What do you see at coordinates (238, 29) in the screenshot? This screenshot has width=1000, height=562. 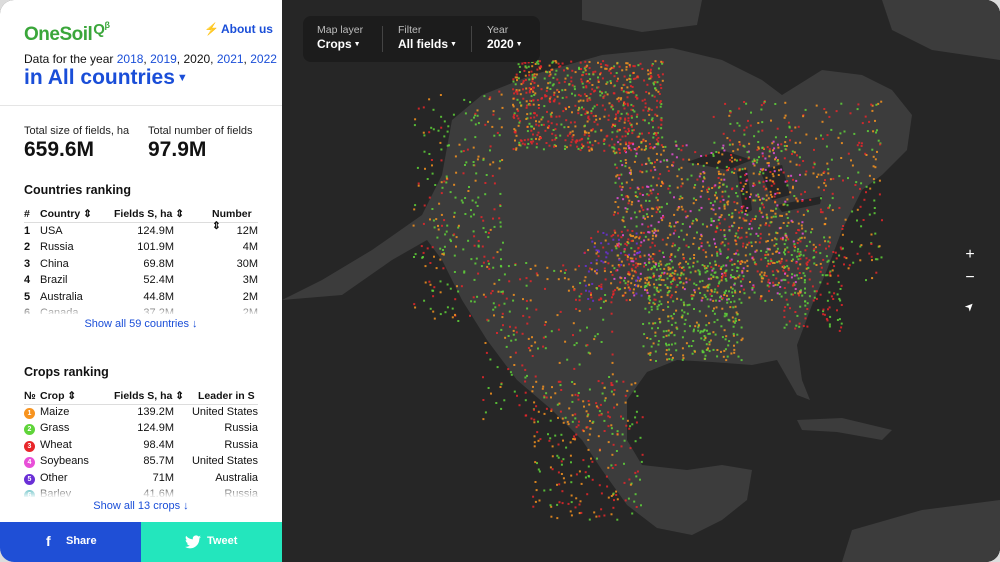 I see `about-us-link: ⚡ About us` at bounding box center [238, 29].